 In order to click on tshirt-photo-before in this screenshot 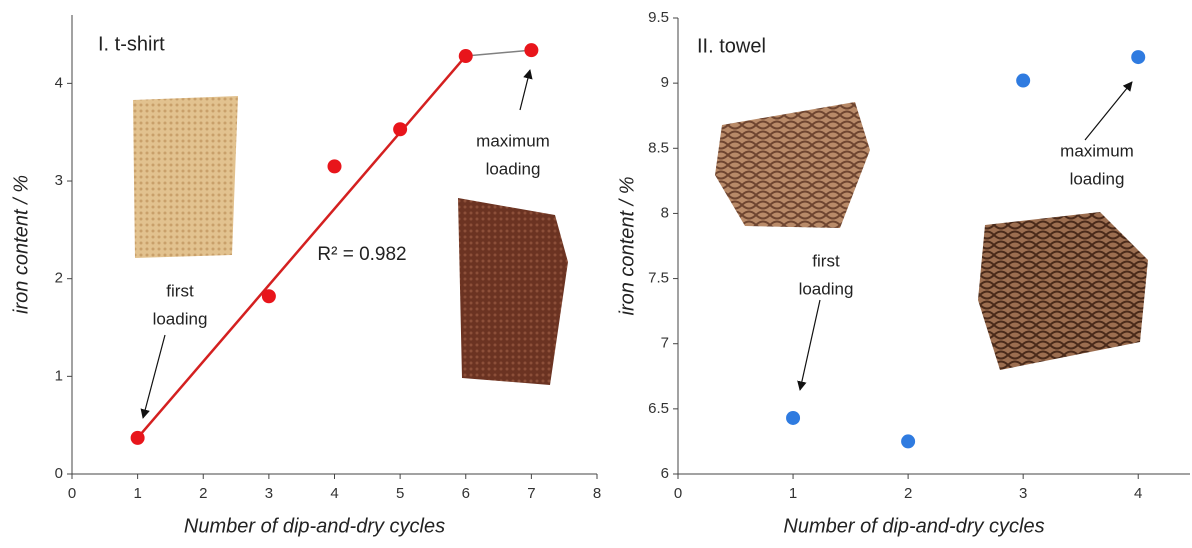, I will do `click(185, 177)`.